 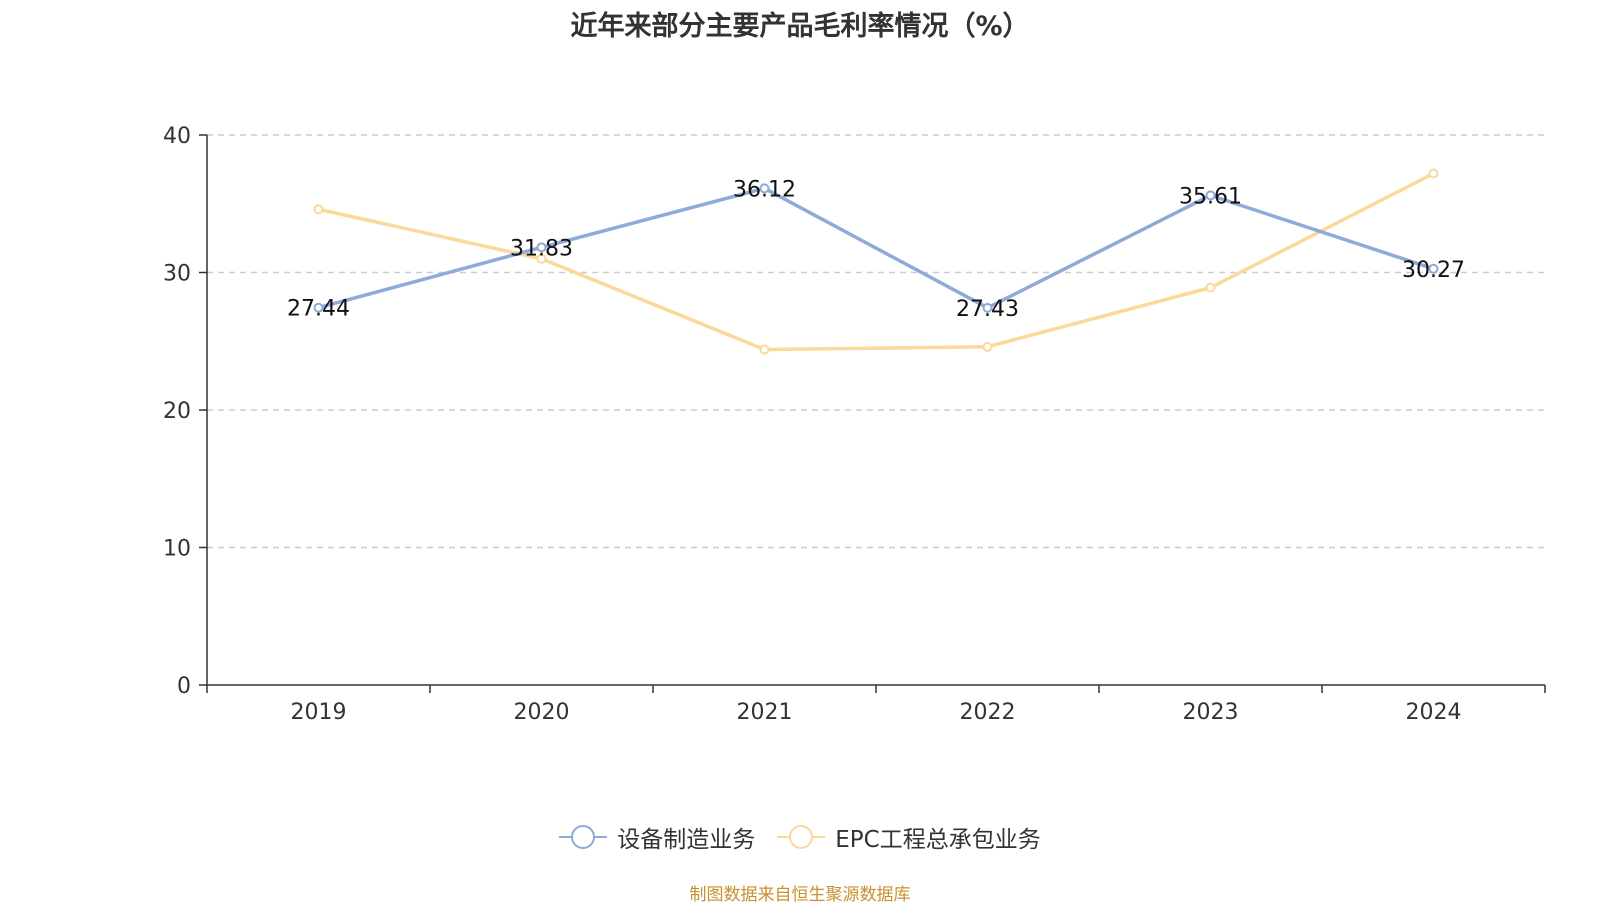 What do you see at coordinates (542, 712) in the screenshot?
I see `x-tick-label: 2020` at bounding box center [542, 712].